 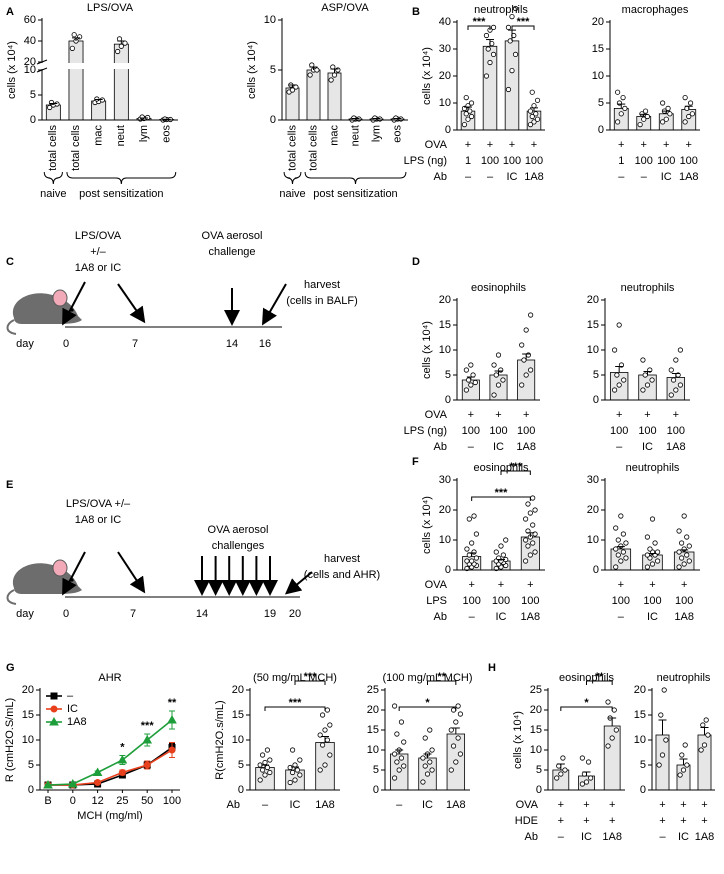 What do you see at coordinates (220, 739) in the screenshot?
I see `y-axis-label: R(cmH2O.s/mL)` at bounding box center [220, 739].